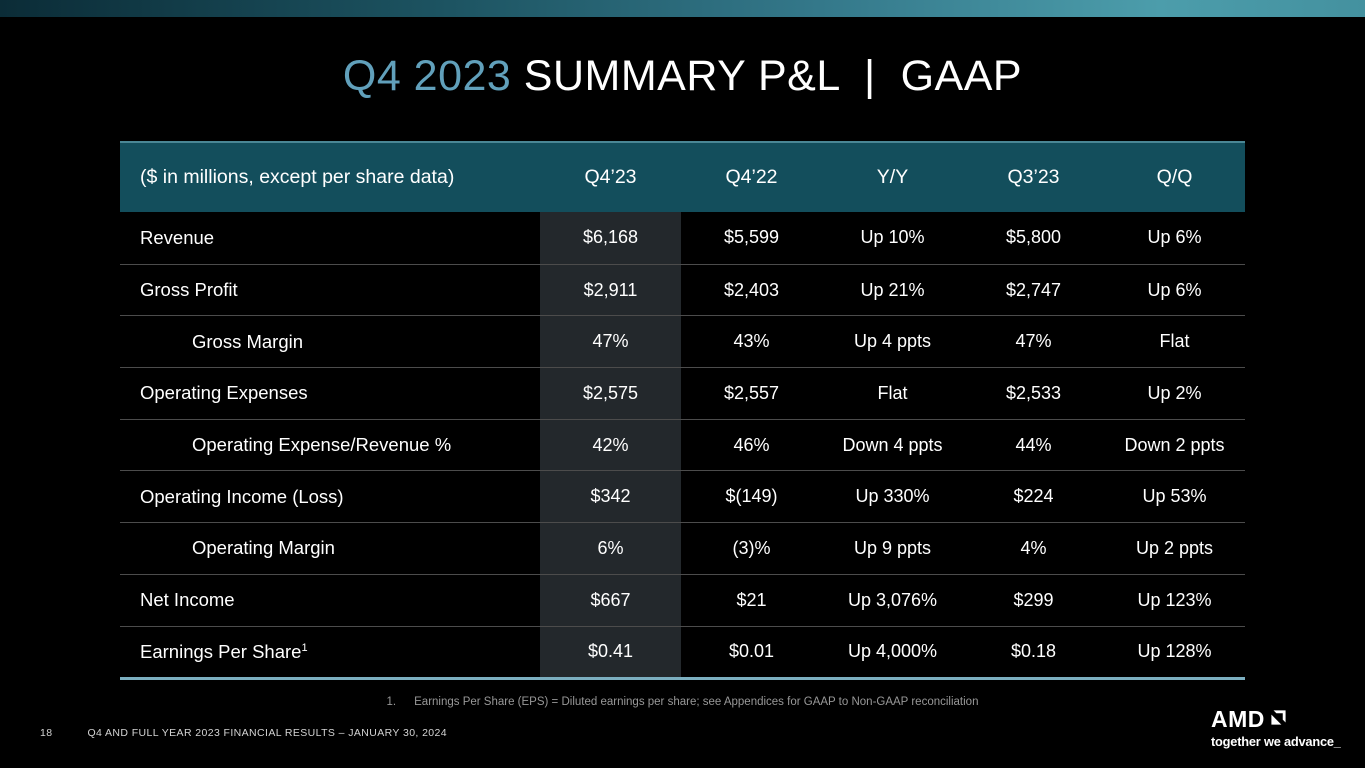 This screenshot has height=768, width=1365. What do you see at coordinates (322, 445) in the screenshot?
I see `row-label: Operating Expense/Revenue %` at bounding box center [322, 445].